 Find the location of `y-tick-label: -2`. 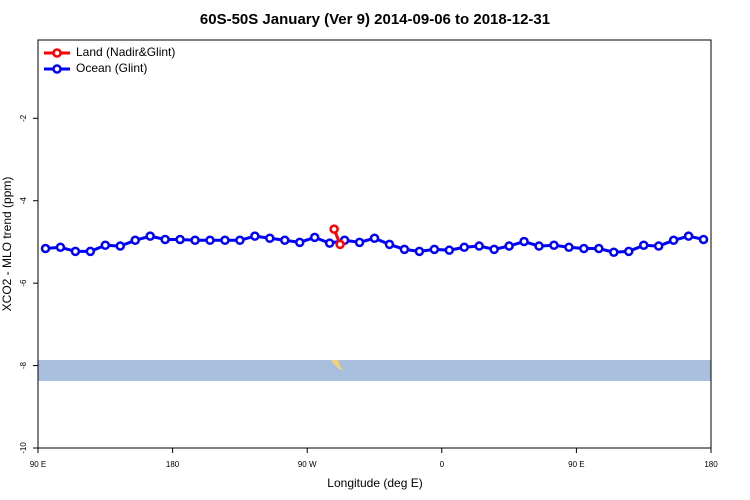

y-tick-label: -2 is located at coordinates (23, 118).